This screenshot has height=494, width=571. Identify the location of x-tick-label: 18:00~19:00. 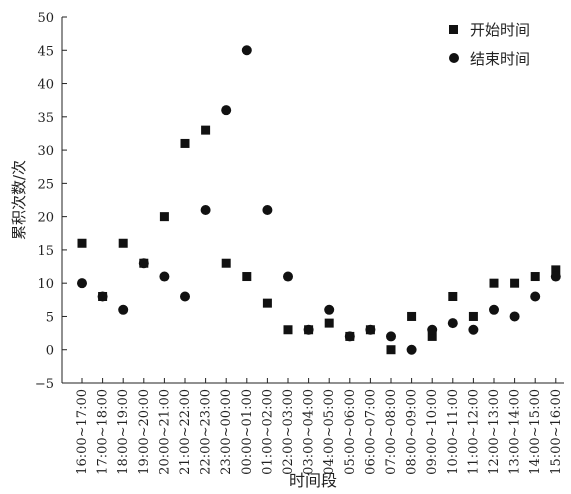
(123, 432).